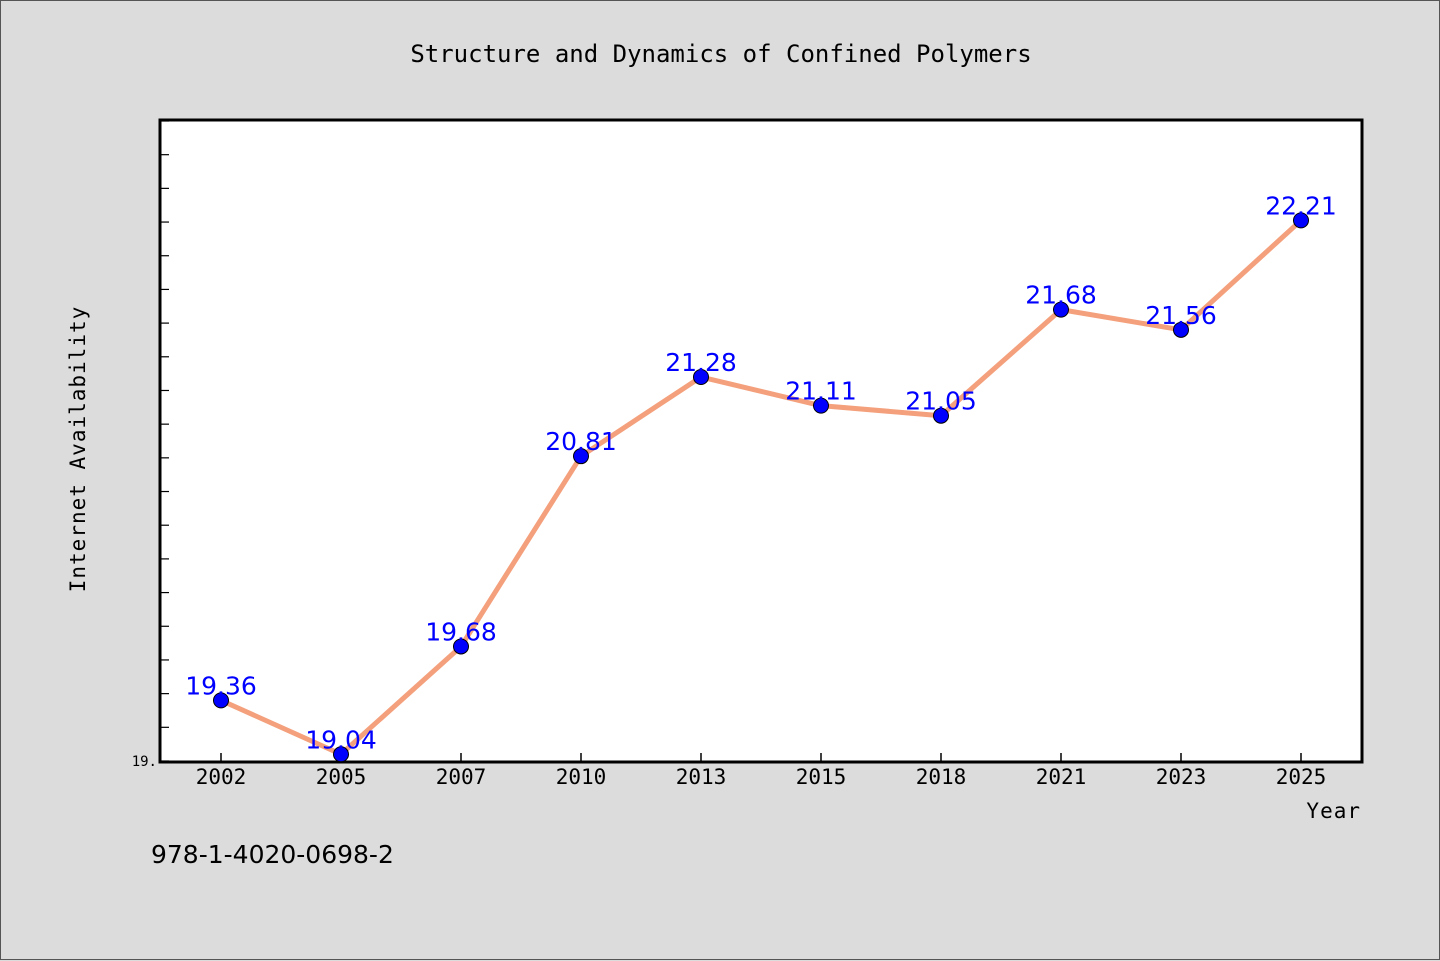 The width and height of the screenshot is (1440, 961). What do you see at coordinates (78, 449) in the screenshot?
I see `y-axis-label: Internet Availability` at bounding box center [78, 449].